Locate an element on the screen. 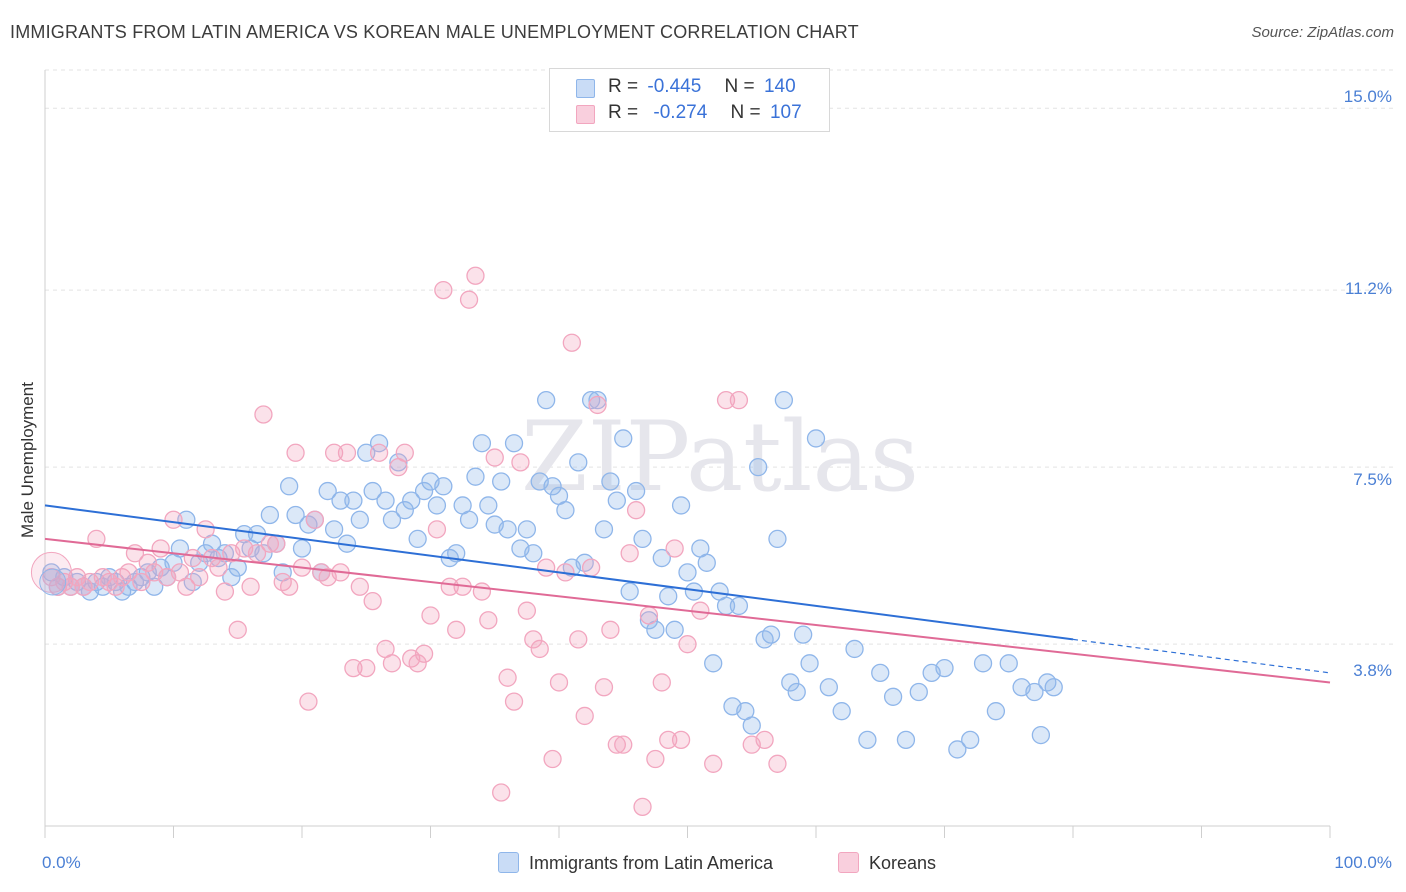 This screenshot has width=1406, height=892. cluster-point-latin-america is located at coordinates (53, 582).